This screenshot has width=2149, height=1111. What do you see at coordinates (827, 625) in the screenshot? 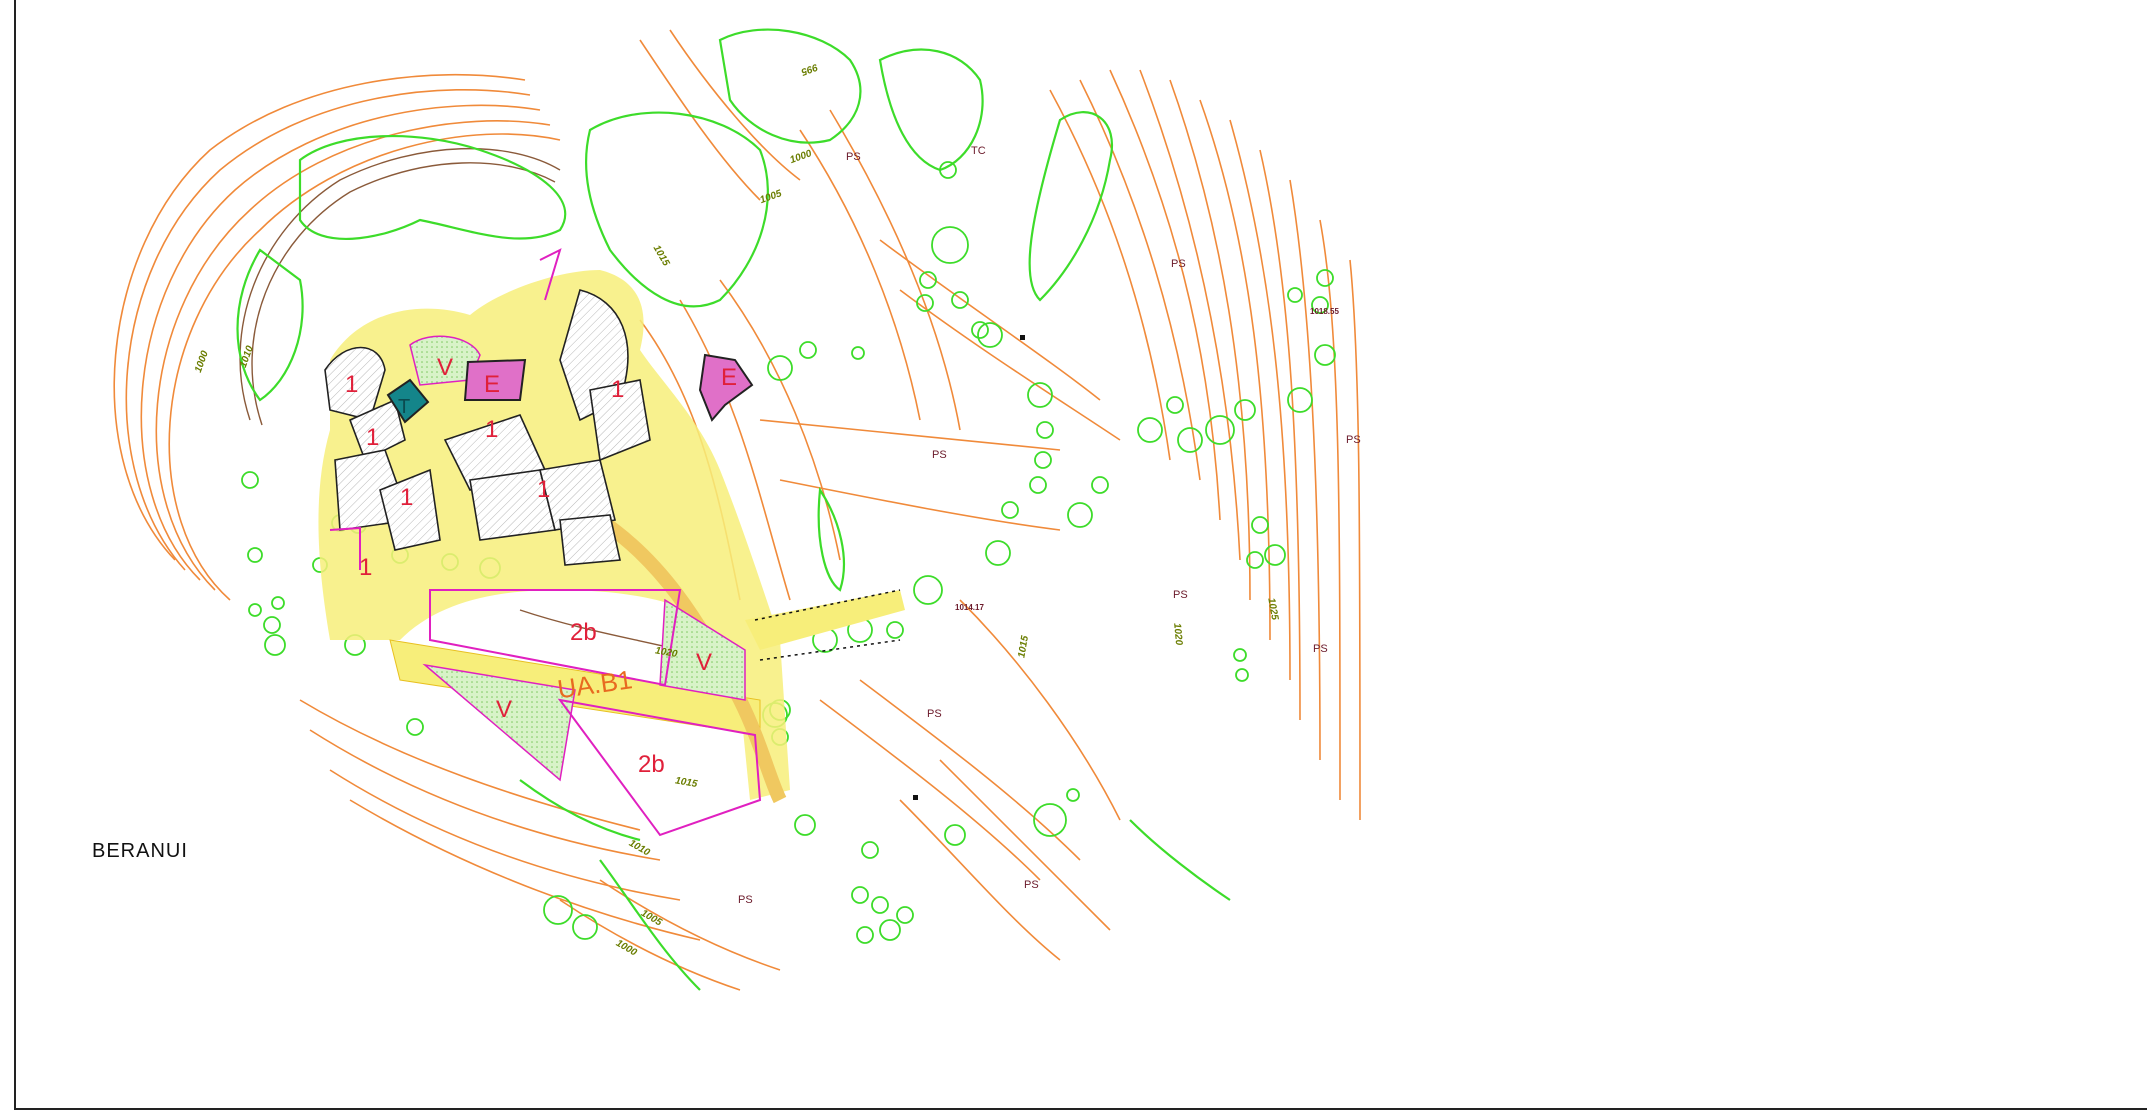
I see `road-dashes` at bounding box center [827, 625].